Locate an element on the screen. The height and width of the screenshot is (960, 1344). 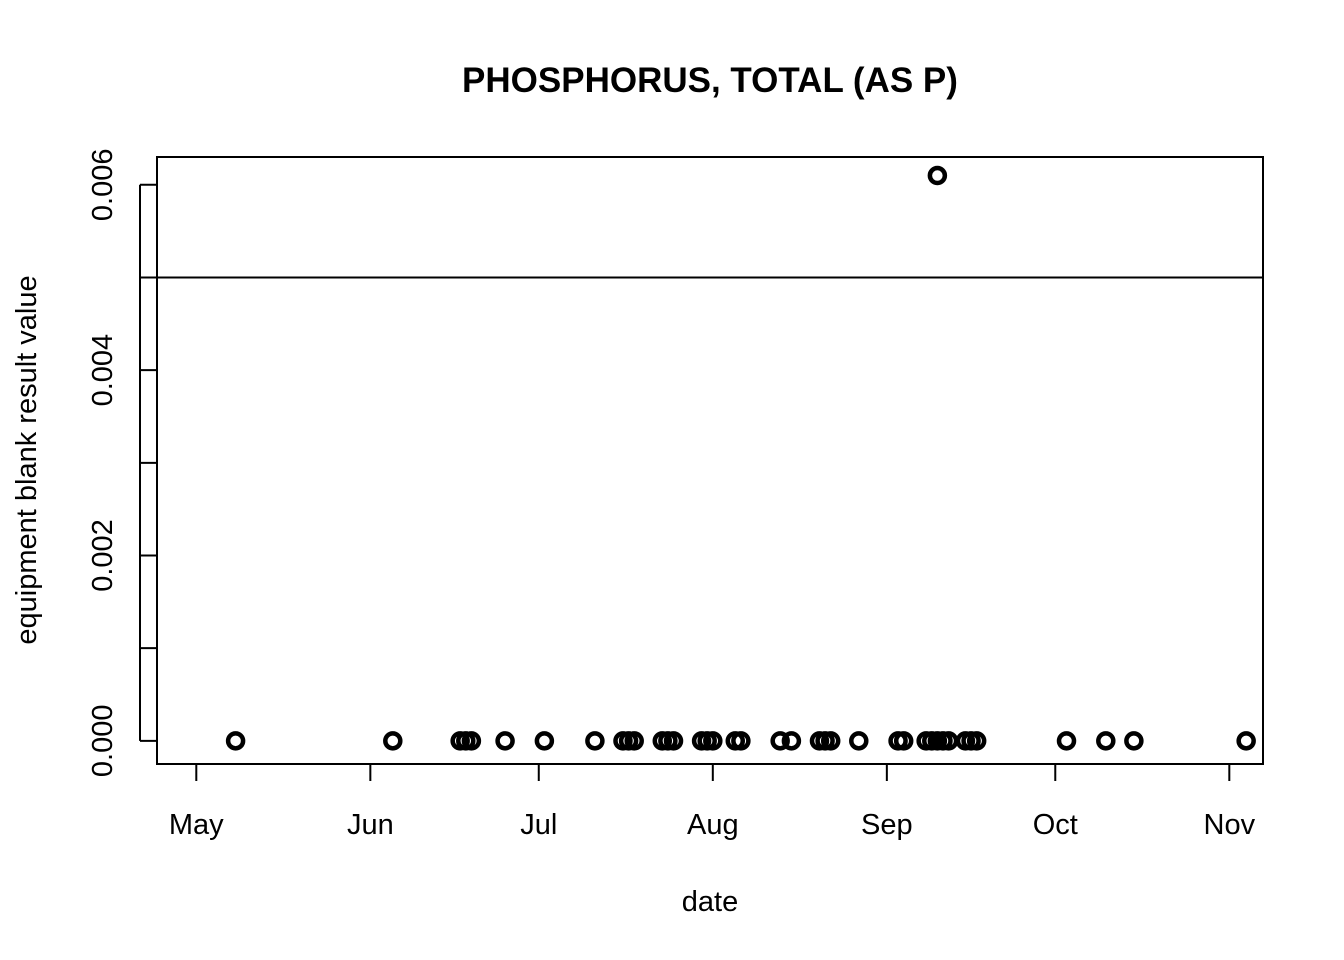
x-tick-label: Oct is located at coordinates (1055, 825).